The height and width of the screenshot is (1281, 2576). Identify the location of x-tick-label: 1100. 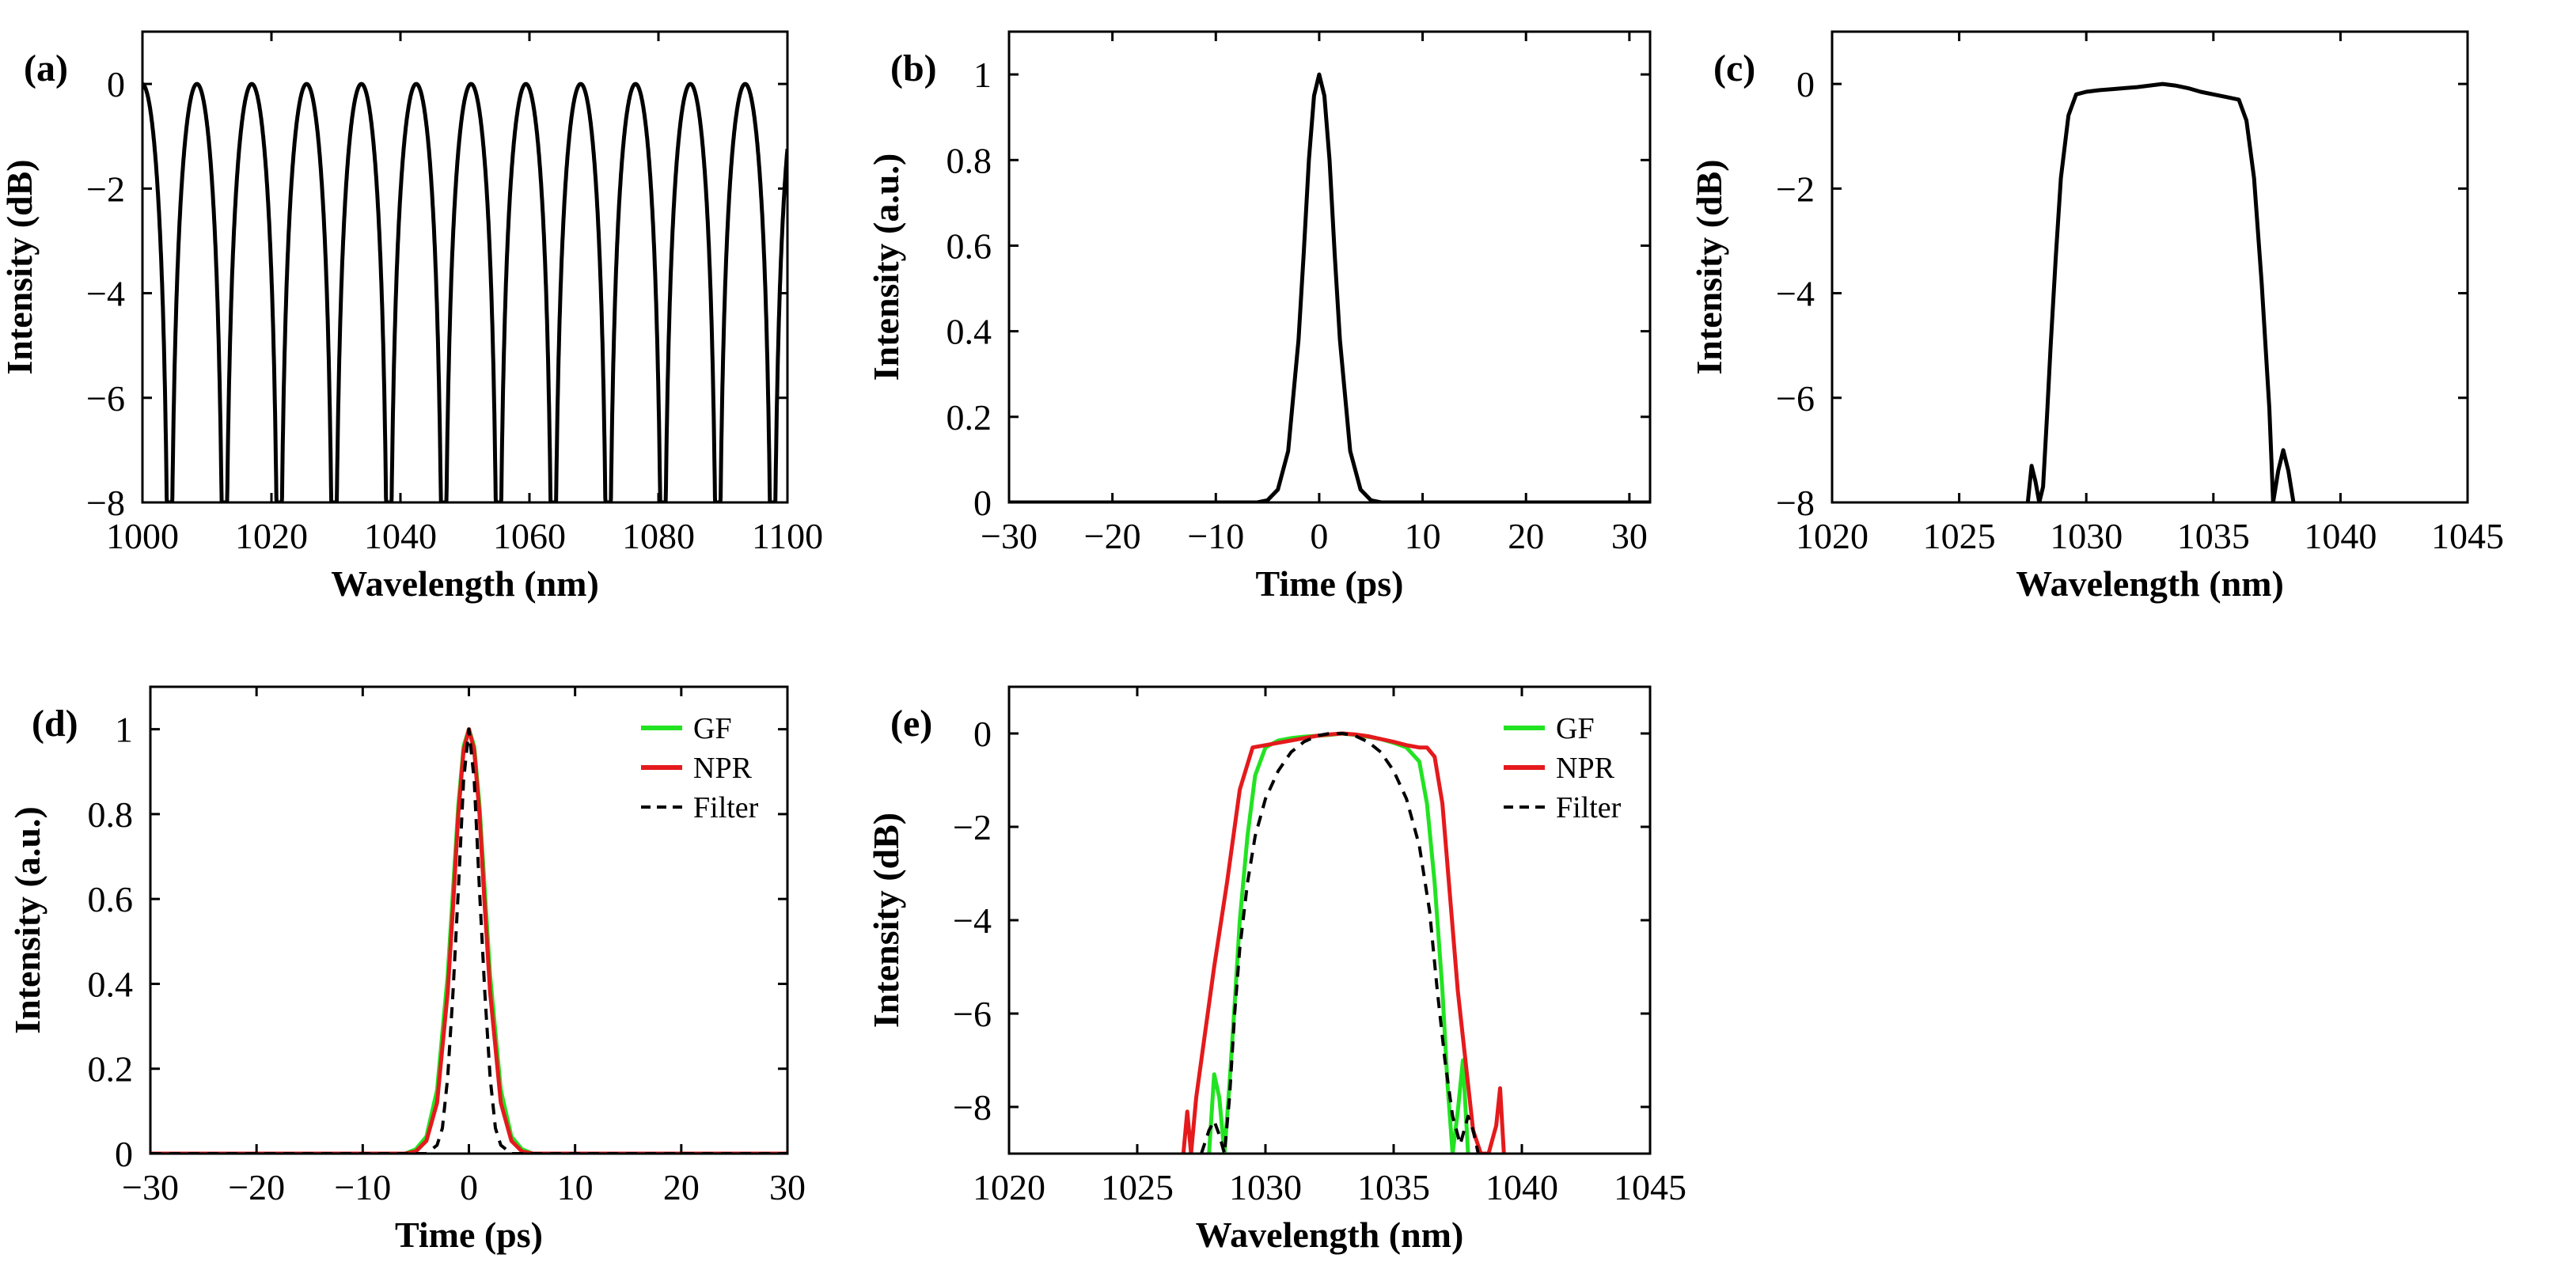
(787, 536).